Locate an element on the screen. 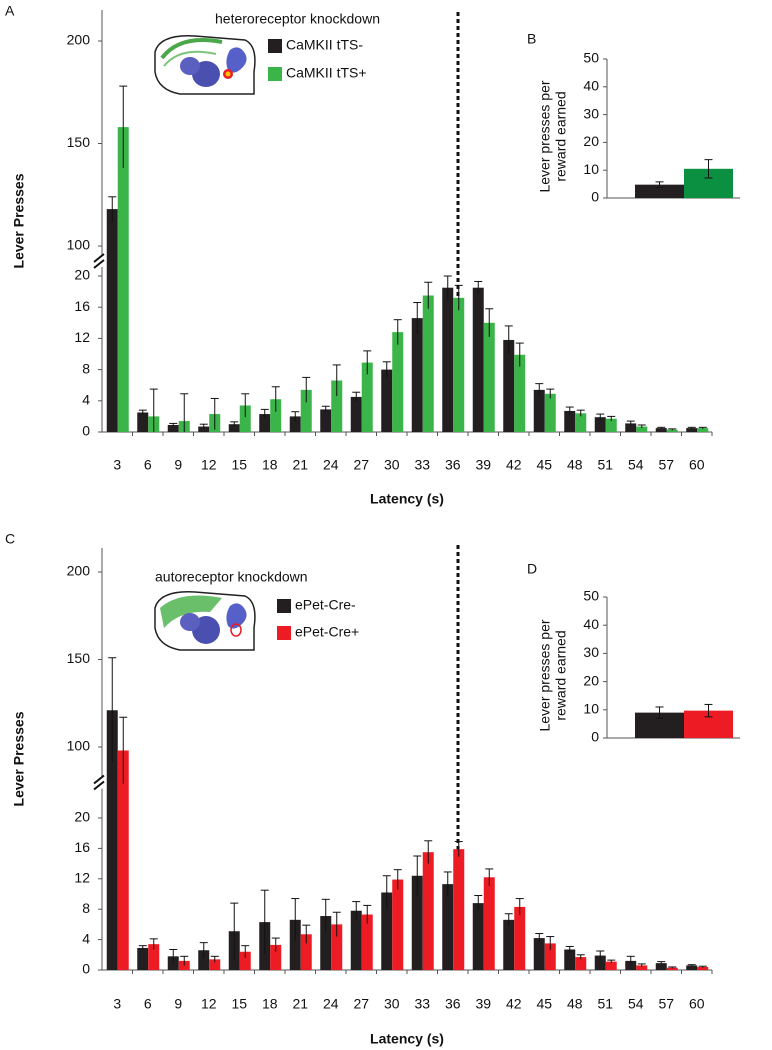 This screenshot has height=1050, width=772. chart-title: autoreceptor knockdown is located at coordinates (231, 577).